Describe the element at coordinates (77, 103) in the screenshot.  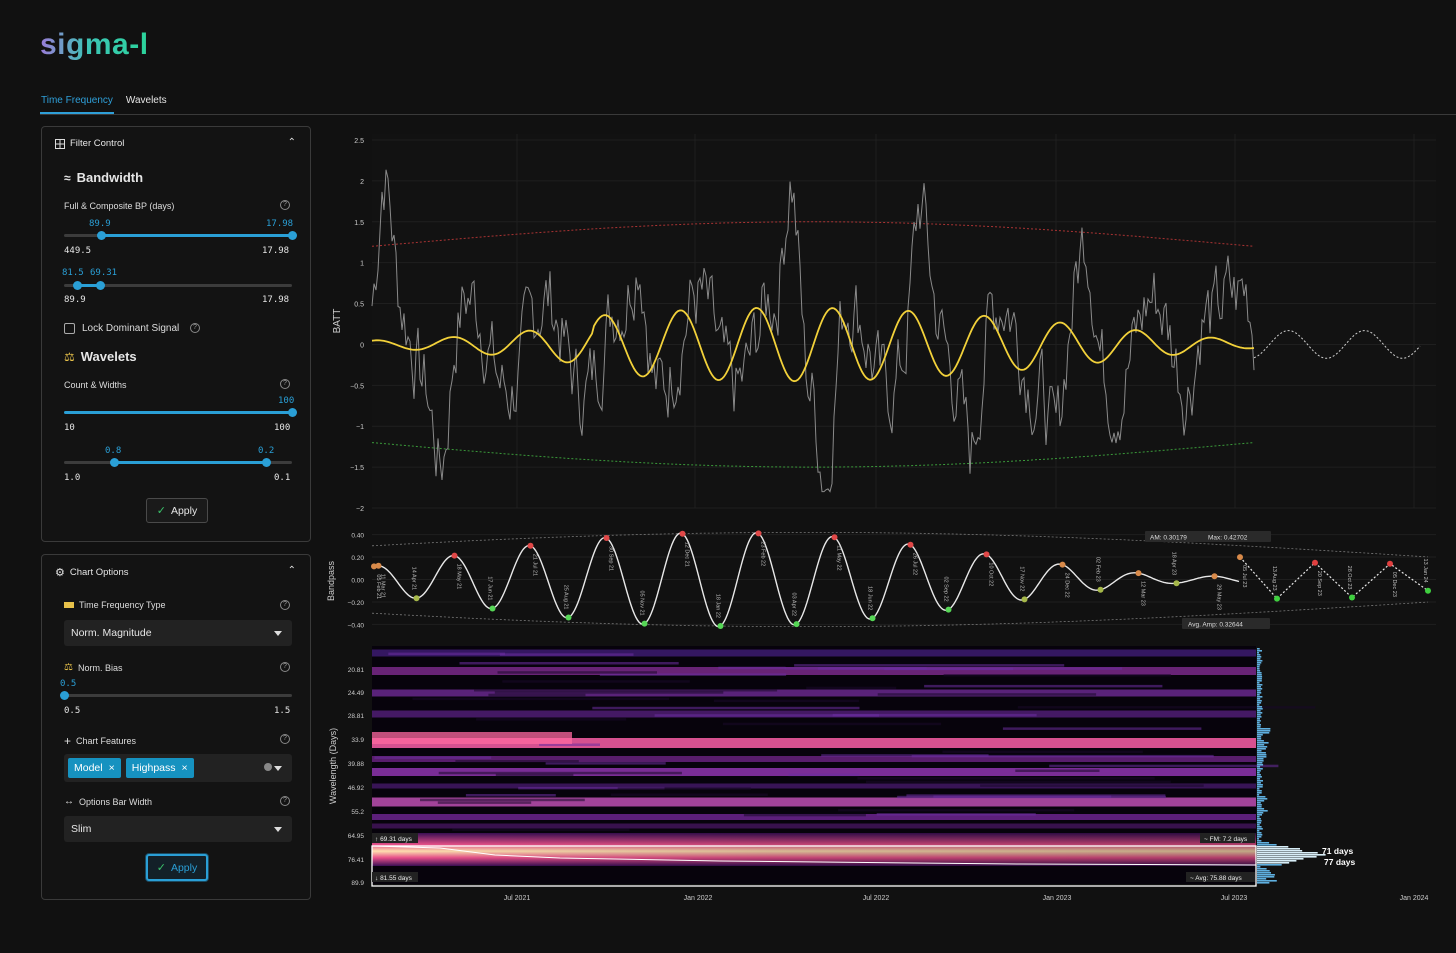
I see `tab-time-frequency: Time Frequency` at that location.